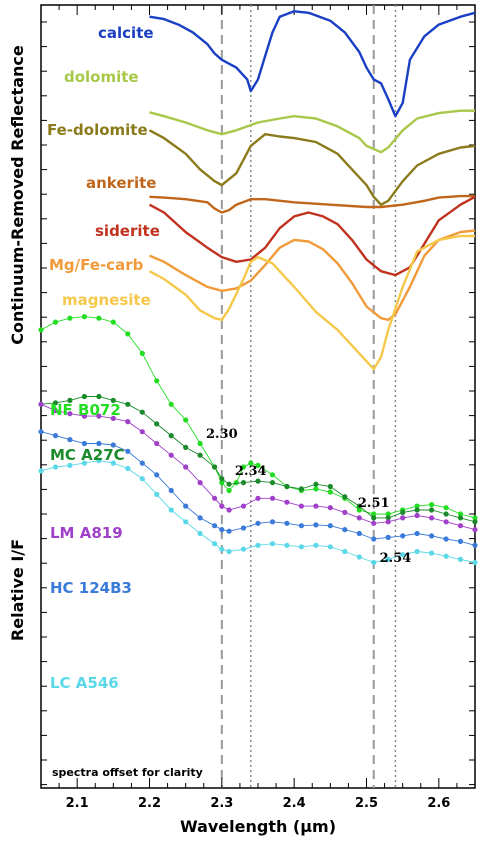 The image size is (484, 845). What do you see at coordinates (221, 803) in the screenshot?
I see `x-tick-label: 2.3` at bounding box center [221, 803].